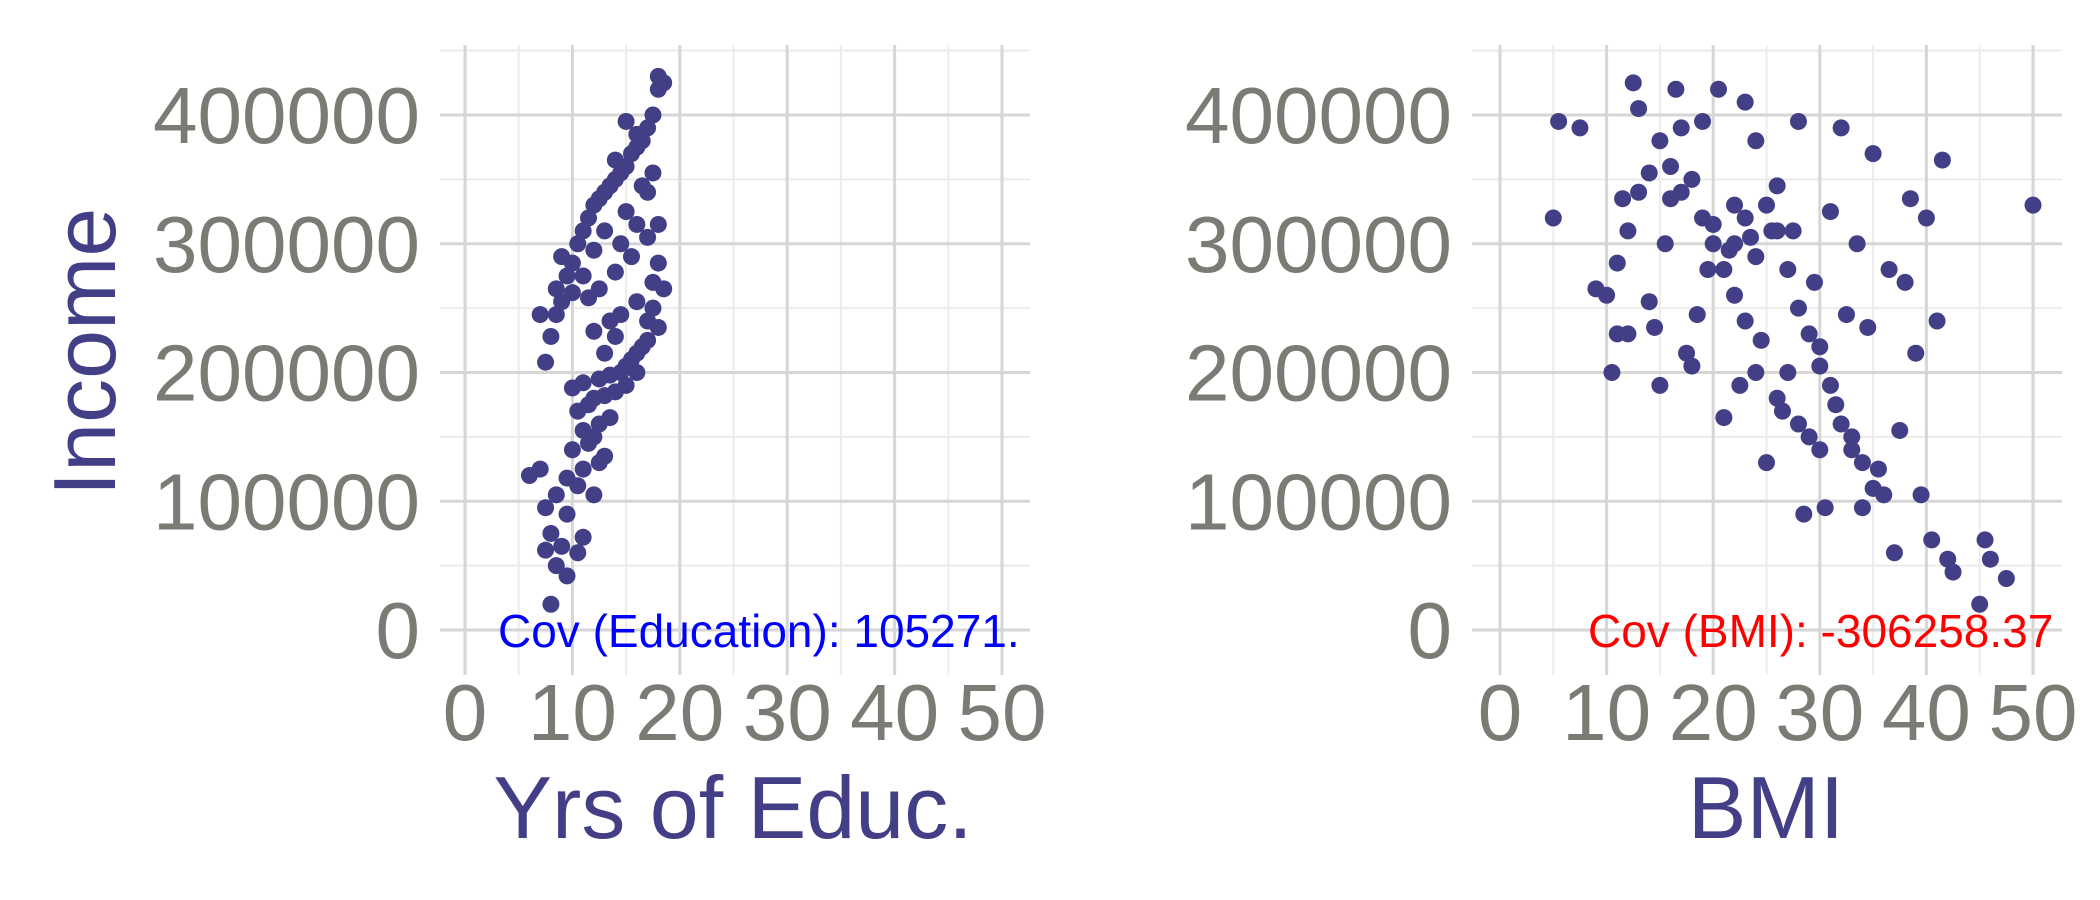 The image size is (2100, 900). Describe the element at coordinates (84, 352) in the screenshot. I see `y-axis-title: Income` at that location.